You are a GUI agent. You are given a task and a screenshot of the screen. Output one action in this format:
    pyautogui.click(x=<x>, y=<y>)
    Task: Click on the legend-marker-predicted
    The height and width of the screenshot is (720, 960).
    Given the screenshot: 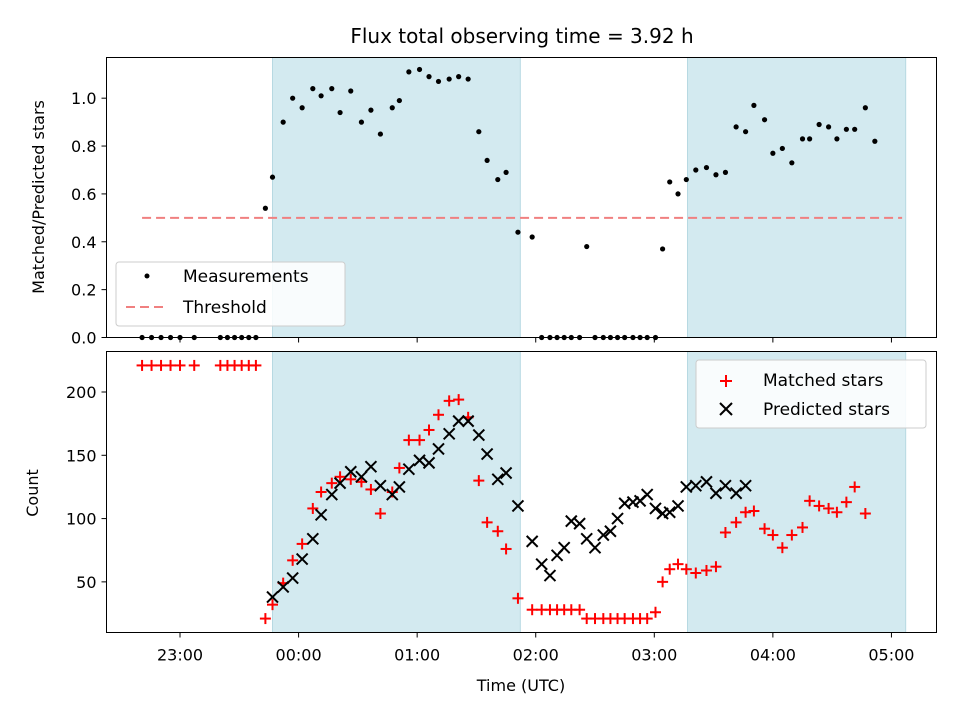 What is the action you would take?
    pyautogui.click(x=726, y=409)
    